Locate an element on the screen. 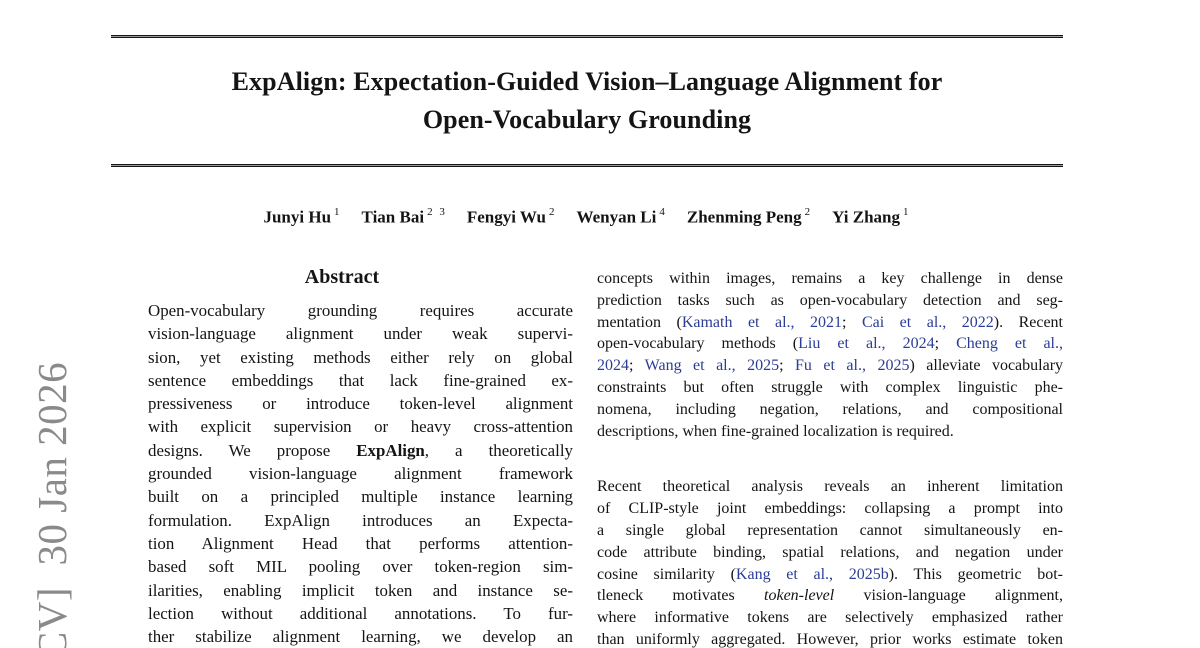 The image size is (1200, 648). abstract-heading: Abstract is located at coordinates (342, 277).